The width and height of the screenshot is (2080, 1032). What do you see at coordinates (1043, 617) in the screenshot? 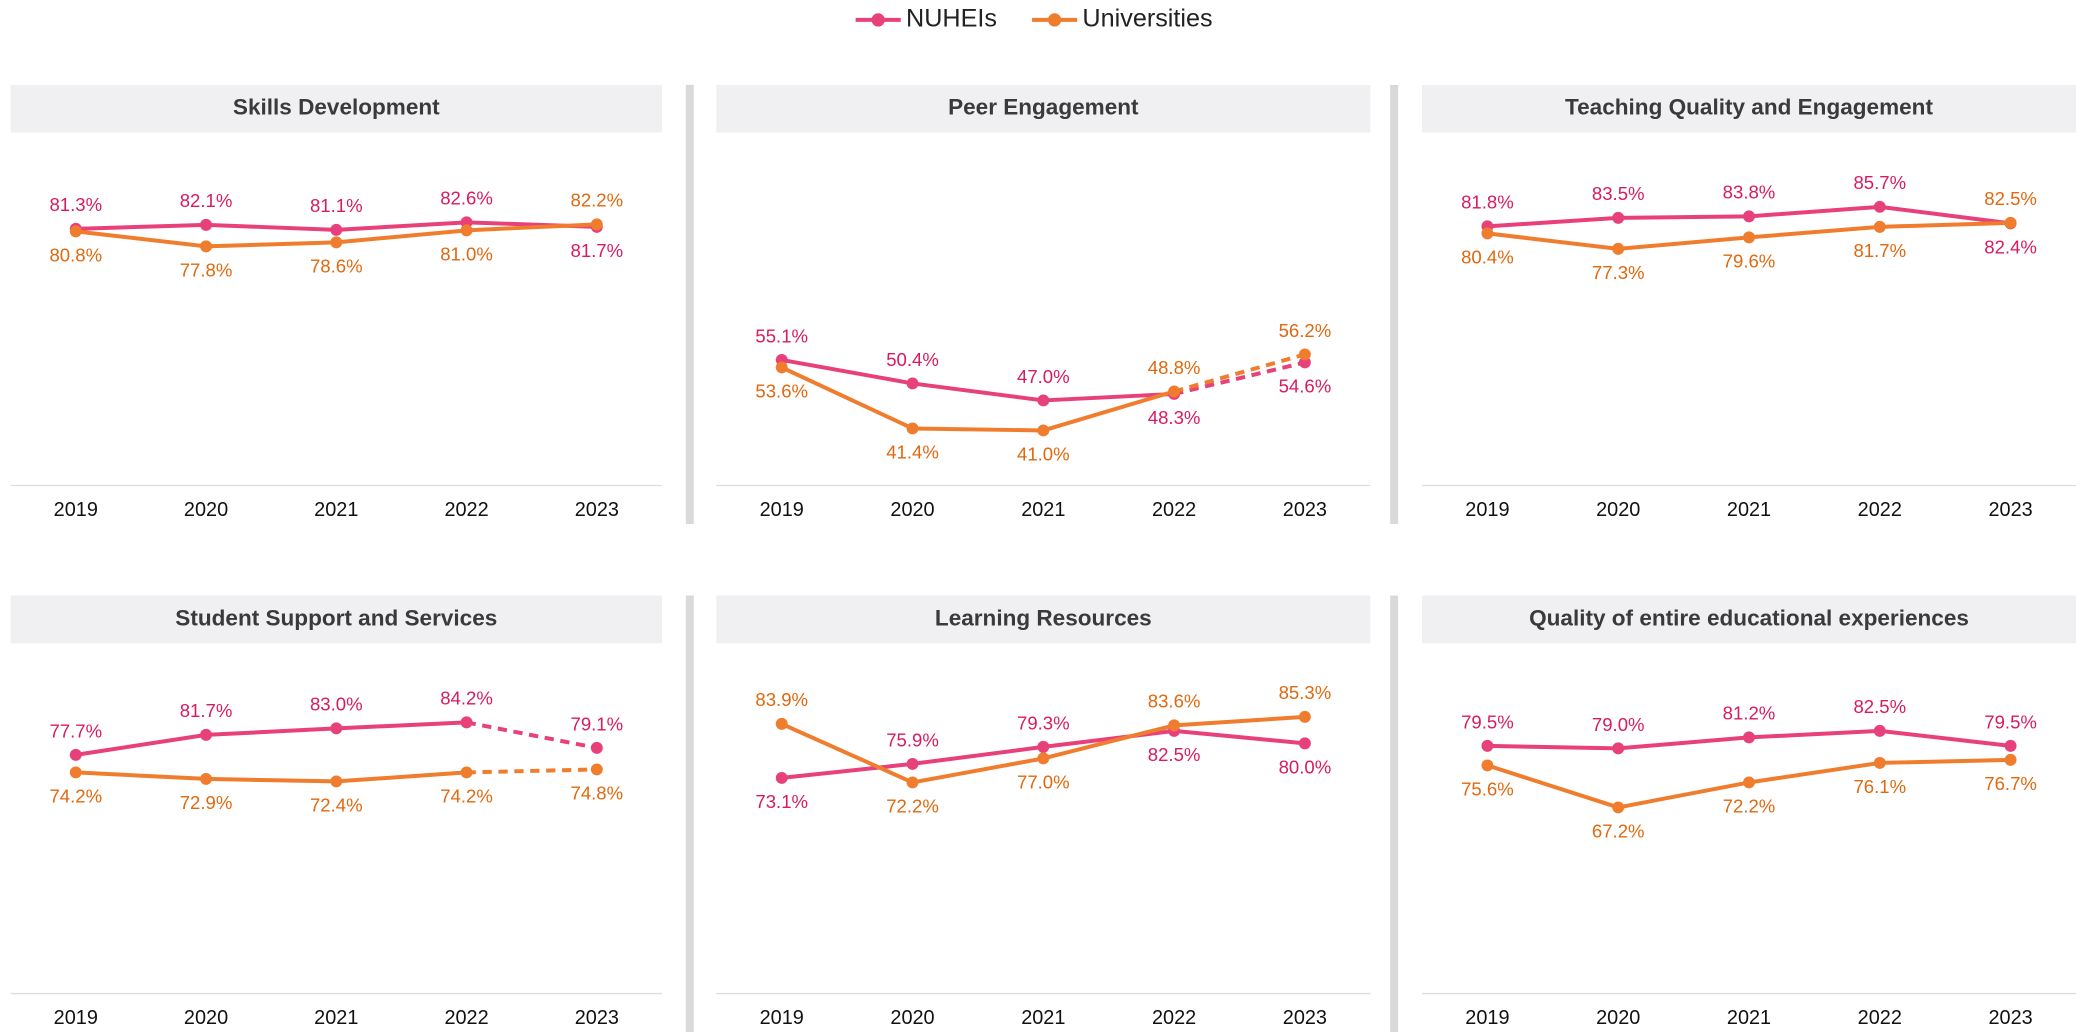
I see `panel-title: Learning Resources` at bounding box center [1043, 617].